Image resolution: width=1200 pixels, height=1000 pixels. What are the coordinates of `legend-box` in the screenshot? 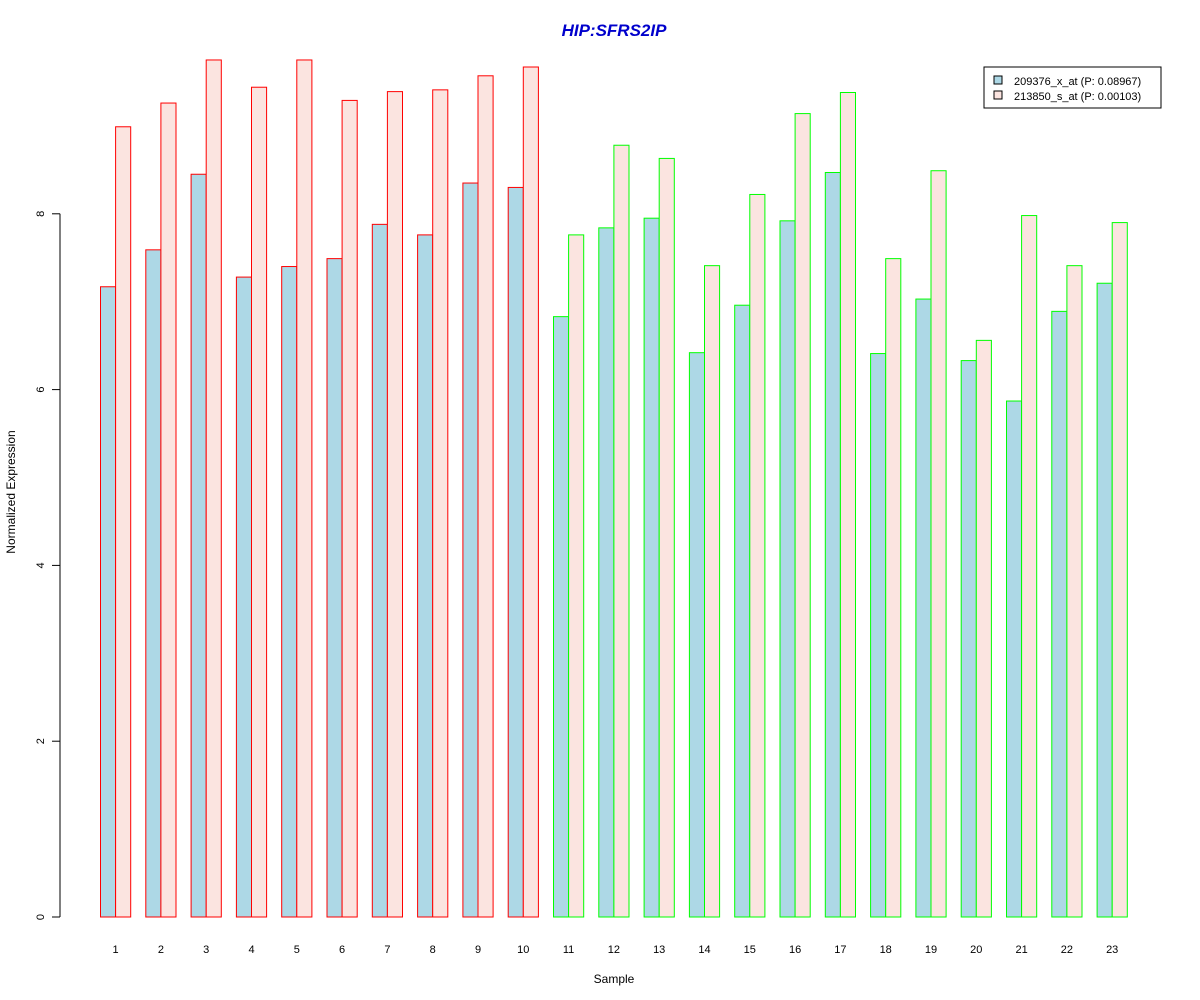 It's located at (1072, 87).